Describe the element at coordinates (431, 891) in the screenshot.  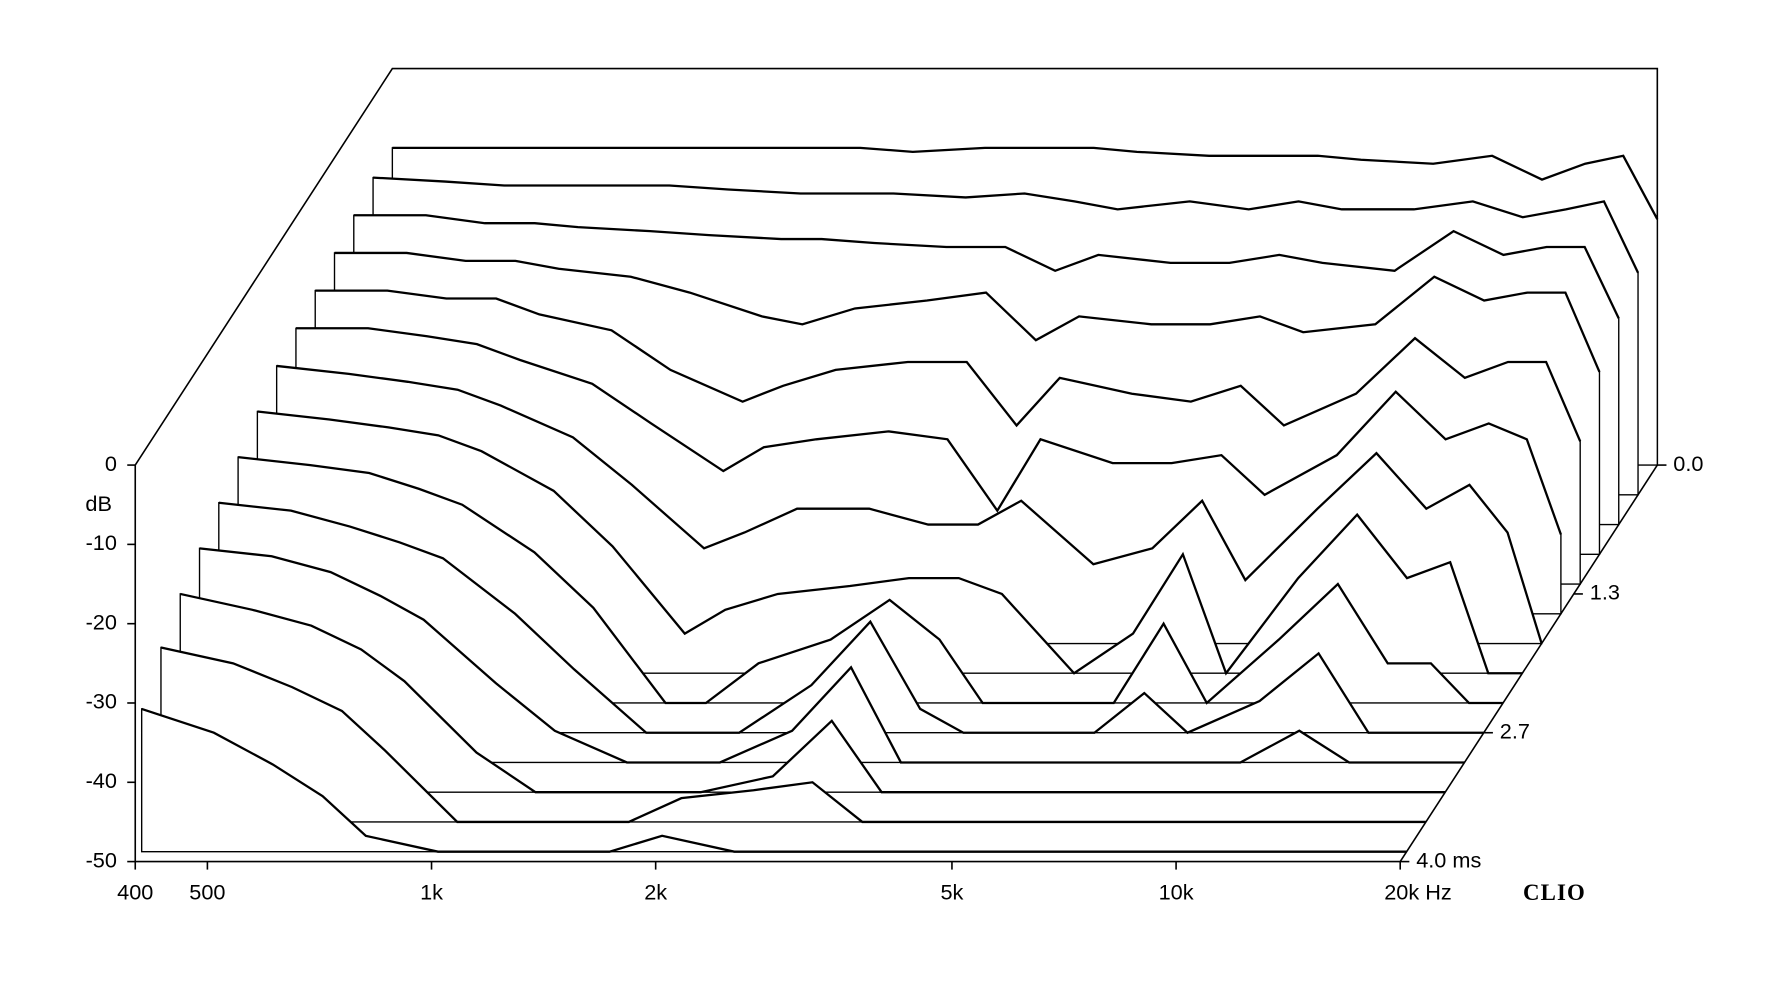
I see `x-tick-label: 1k` at that location.